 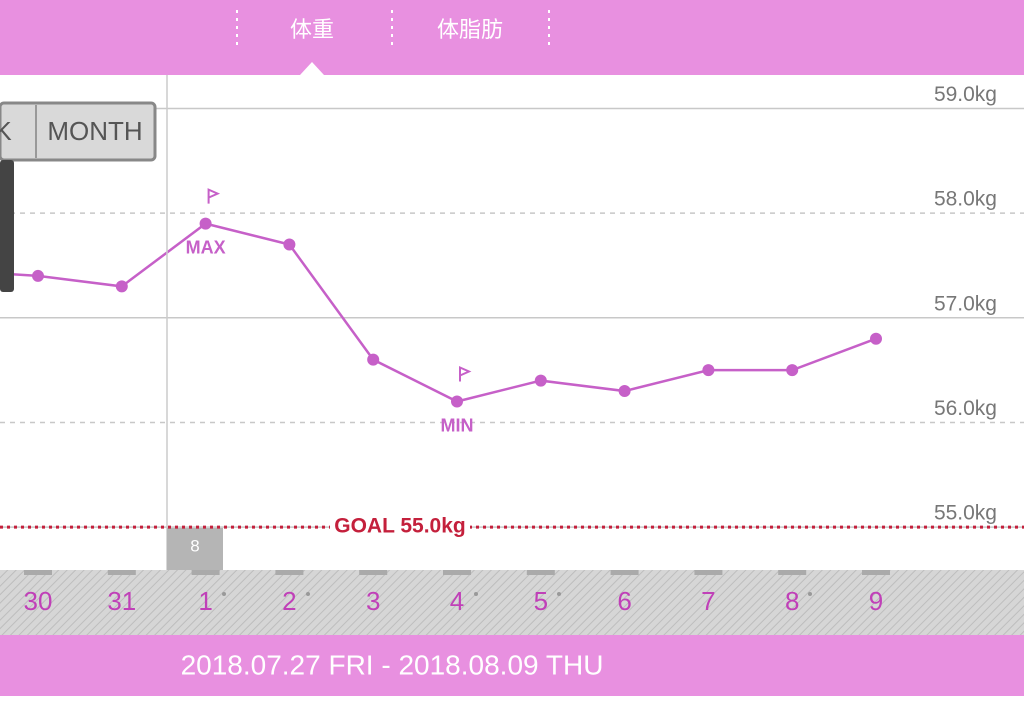 I want to click on date-range: 2018.07.27 FRI - 2018.08.09 THU, so click(x=392, y=664).